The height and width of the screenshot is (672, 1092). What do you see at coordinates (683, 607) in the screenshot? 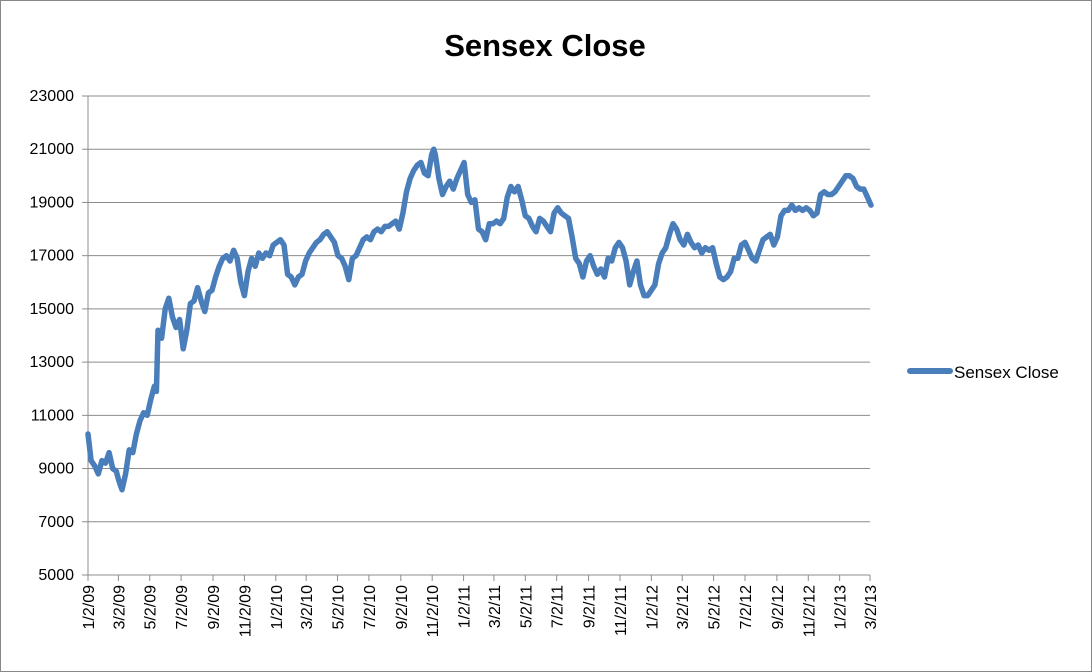
I see `x-tick-label: 3/2/12` at bounding box center [683, 607].